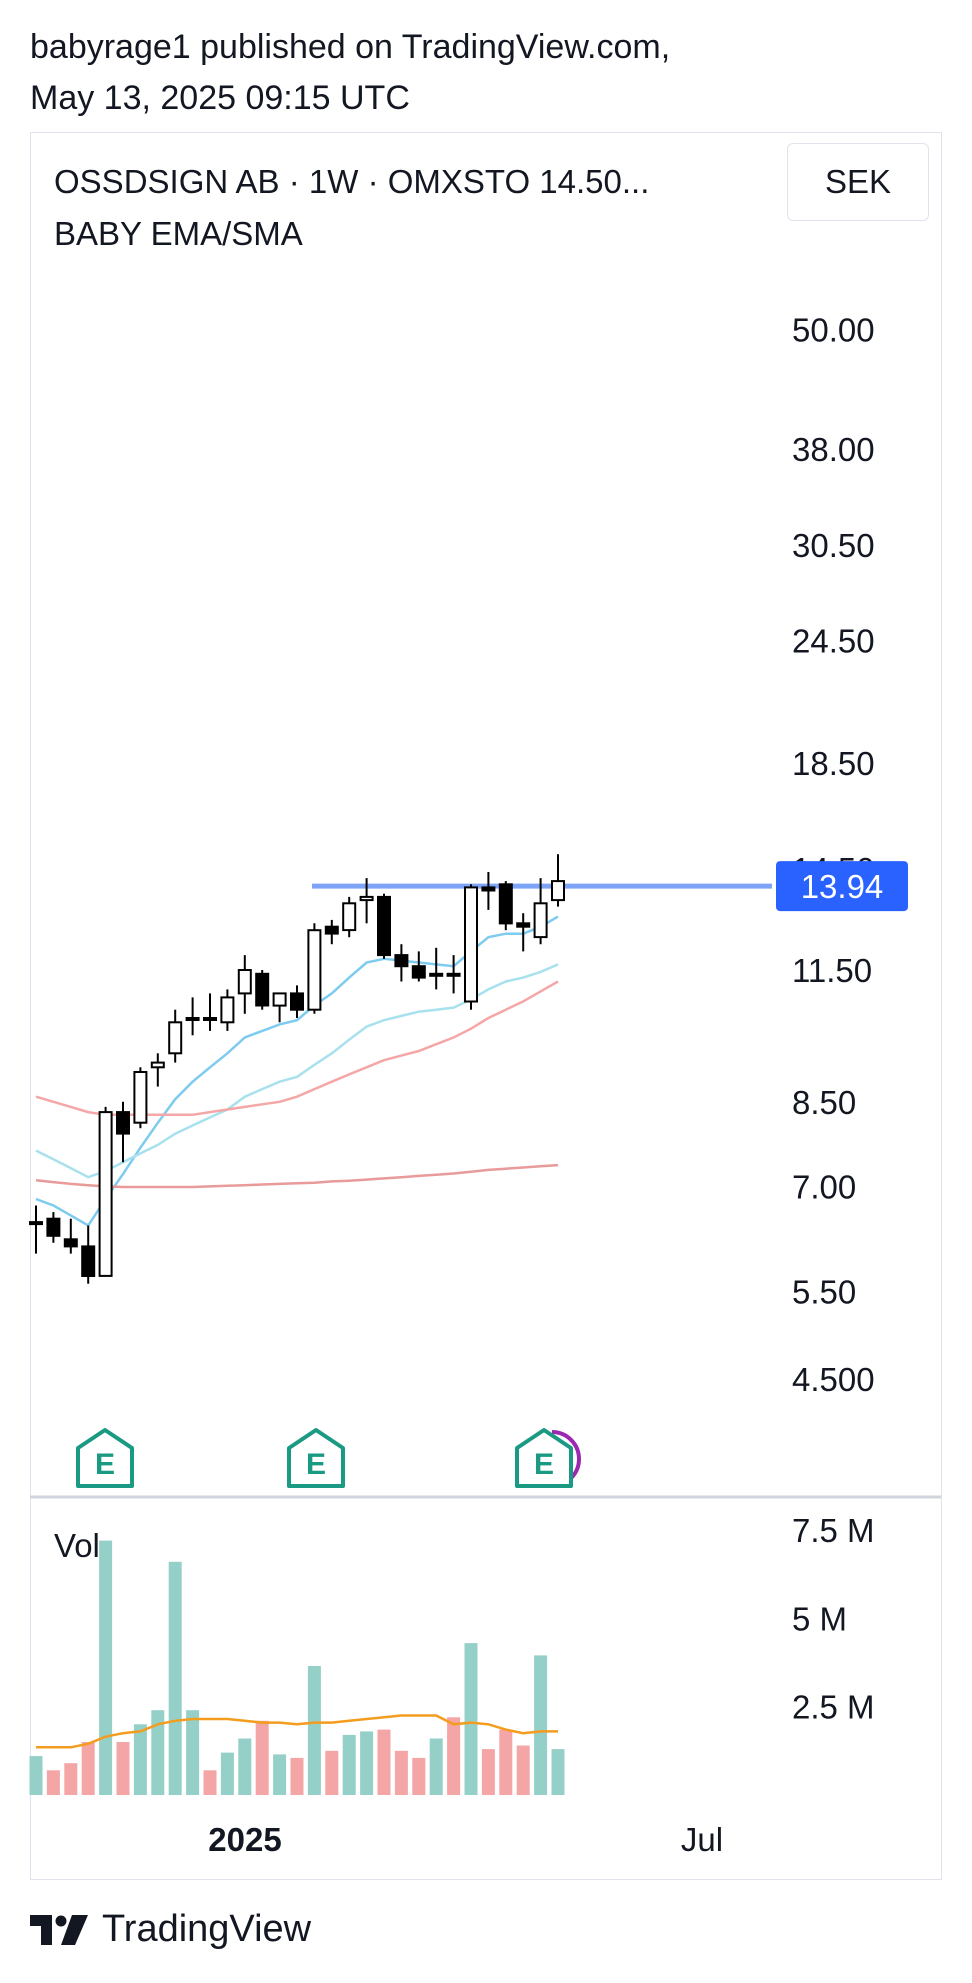  I want to click on tradingview-logo: TradingView, so click(170, 1929).